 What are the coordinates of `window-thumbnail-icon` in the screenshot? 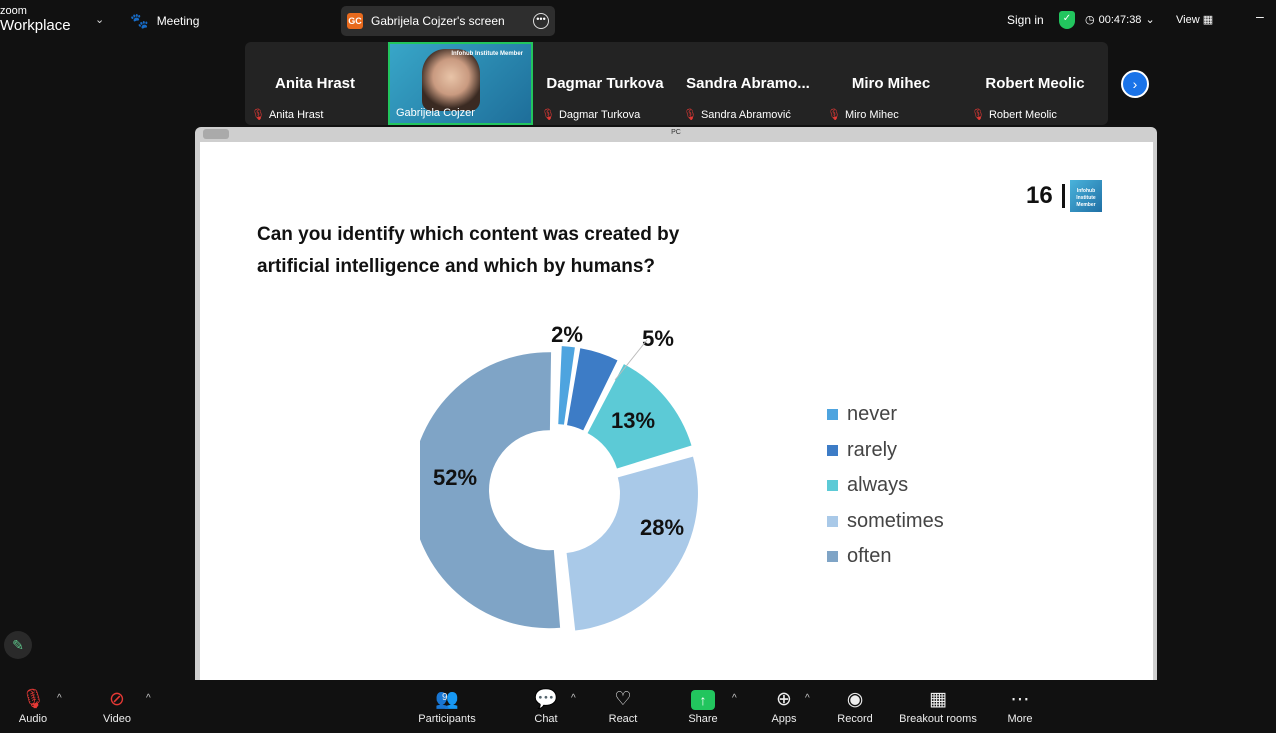 It's located at (216, 134).